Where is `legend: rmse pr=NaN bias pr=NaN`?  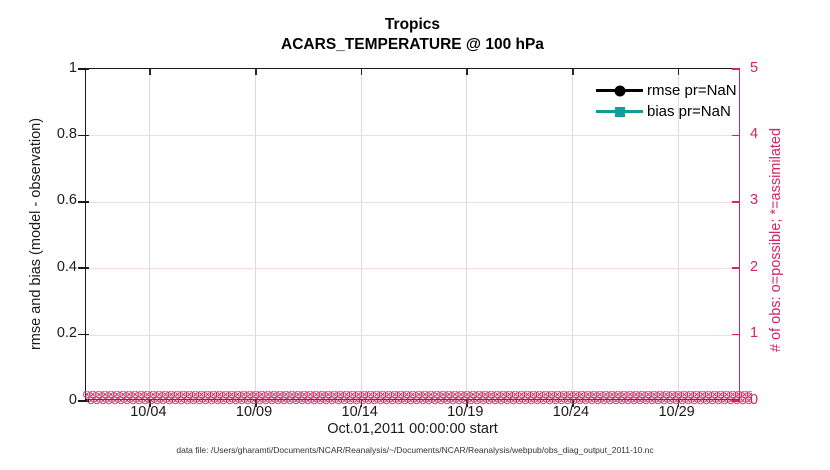
legend: rmse pr=NaN bias pr=NaN is located at coordinates (666, 101).